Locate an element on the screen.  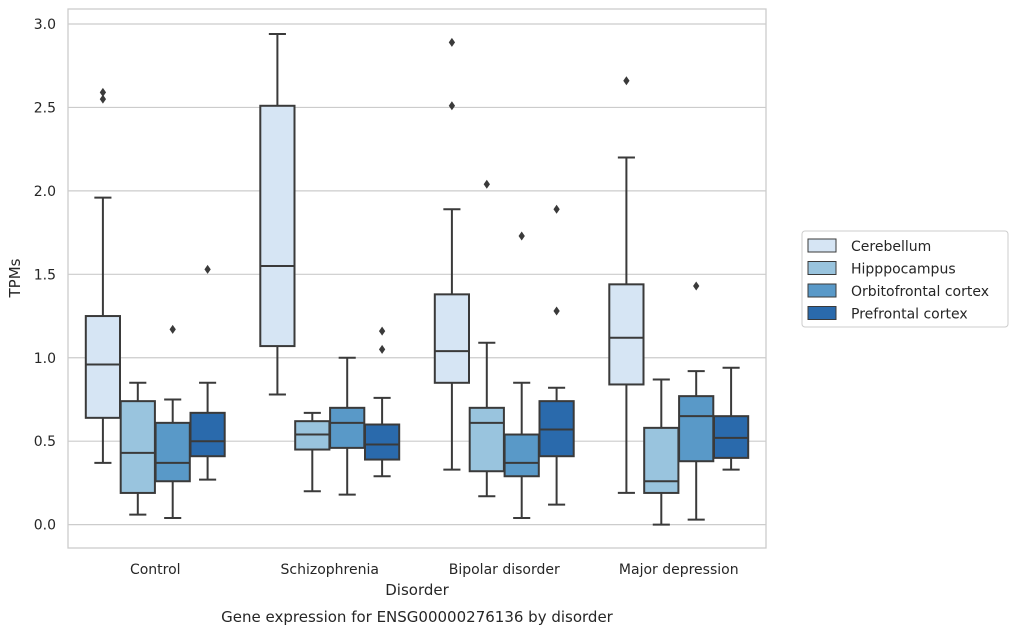
legend-label: Orbitofrontal cortex is located at coordinates (920, 292).